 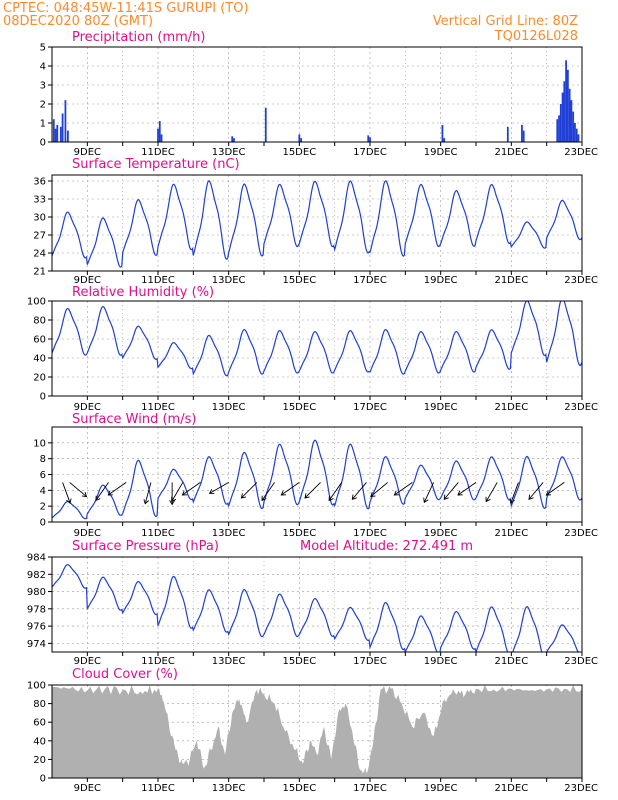 I want to click on header-model: TQ0126L028, so click(x=536, y=36).